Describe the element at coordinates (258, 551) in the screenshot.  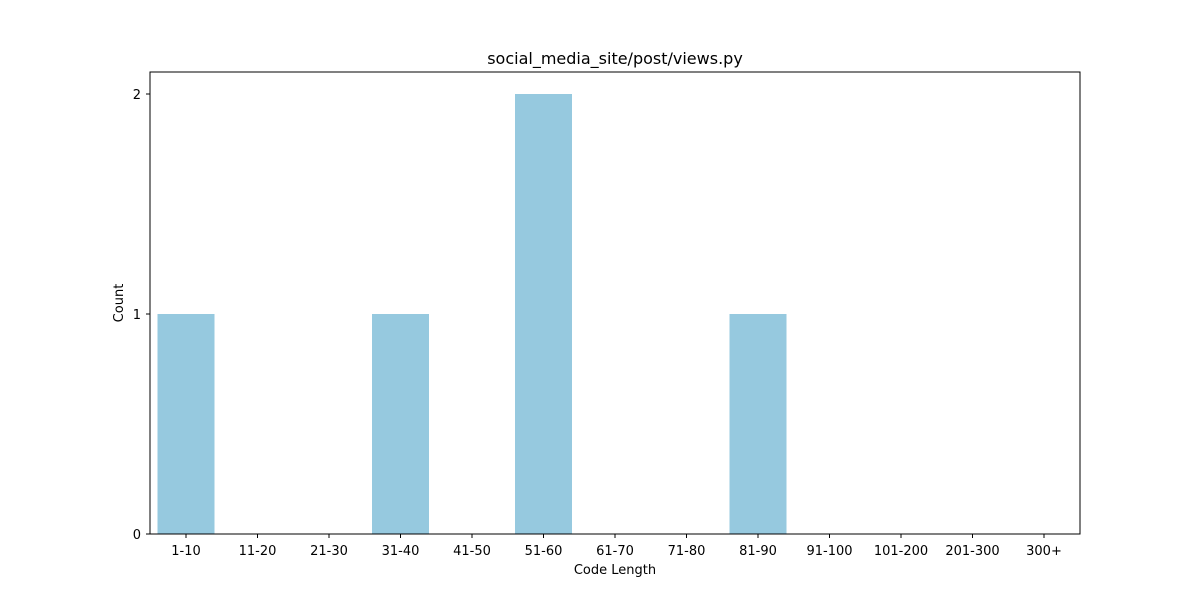
I see `x-tick-label: 11-20` at that location.